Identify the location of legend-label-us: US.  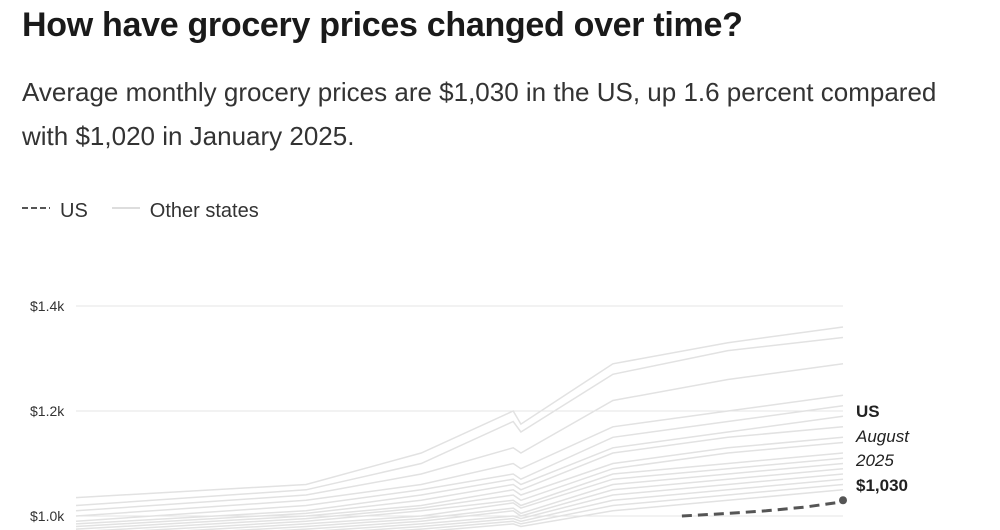
(74, 211).